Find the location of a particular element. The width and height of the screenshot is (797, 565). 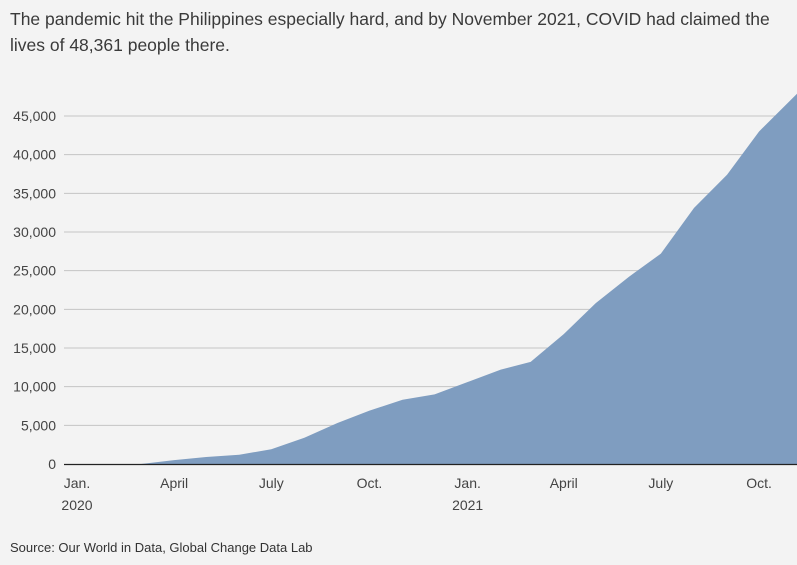

y-tick-label: 25,000 is located at coordinates (34, 271).